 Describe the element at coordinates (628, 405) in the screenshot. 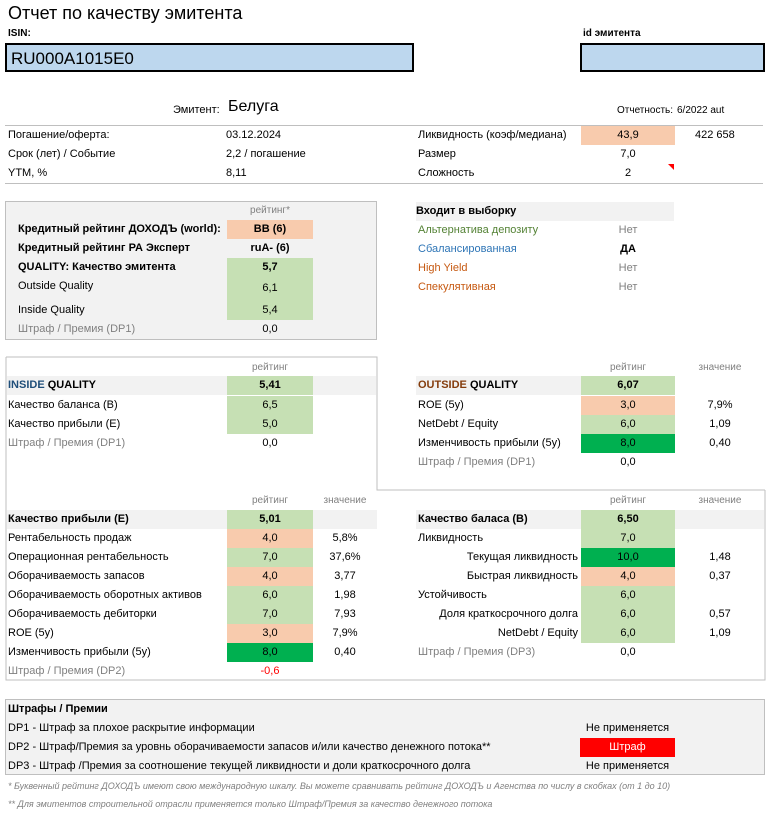

I see `outside-value: 3,0` at that location.